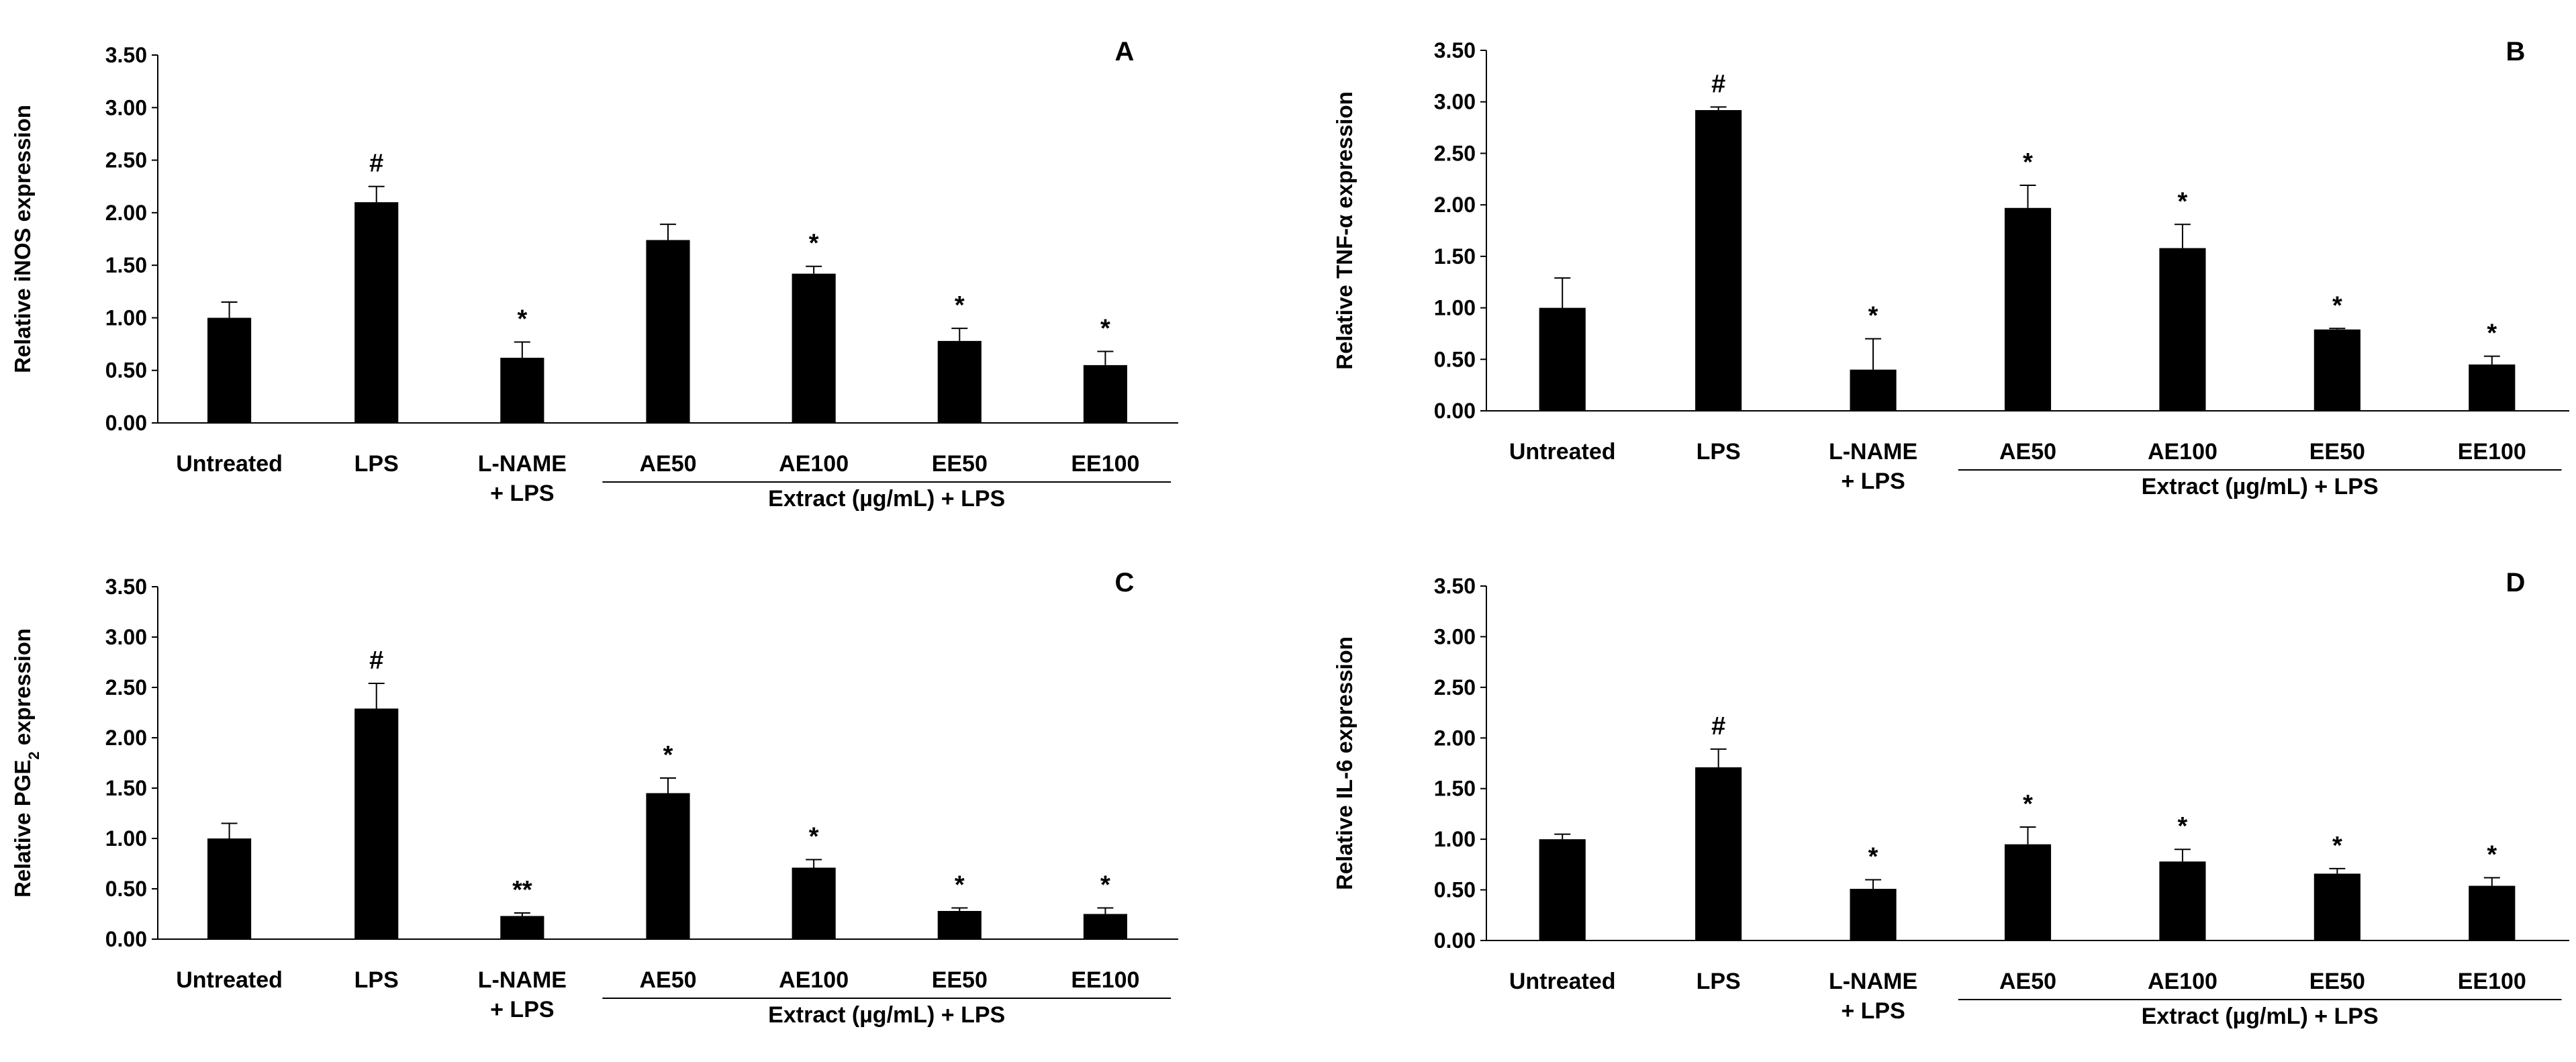 The width and height of the screenshot is (2576, 1062). What do you see at coordinates (1344, 763) in the screenshot?
I see `y-axis-title: Relative IL-6 expression` at bounding box center [1344, 763].